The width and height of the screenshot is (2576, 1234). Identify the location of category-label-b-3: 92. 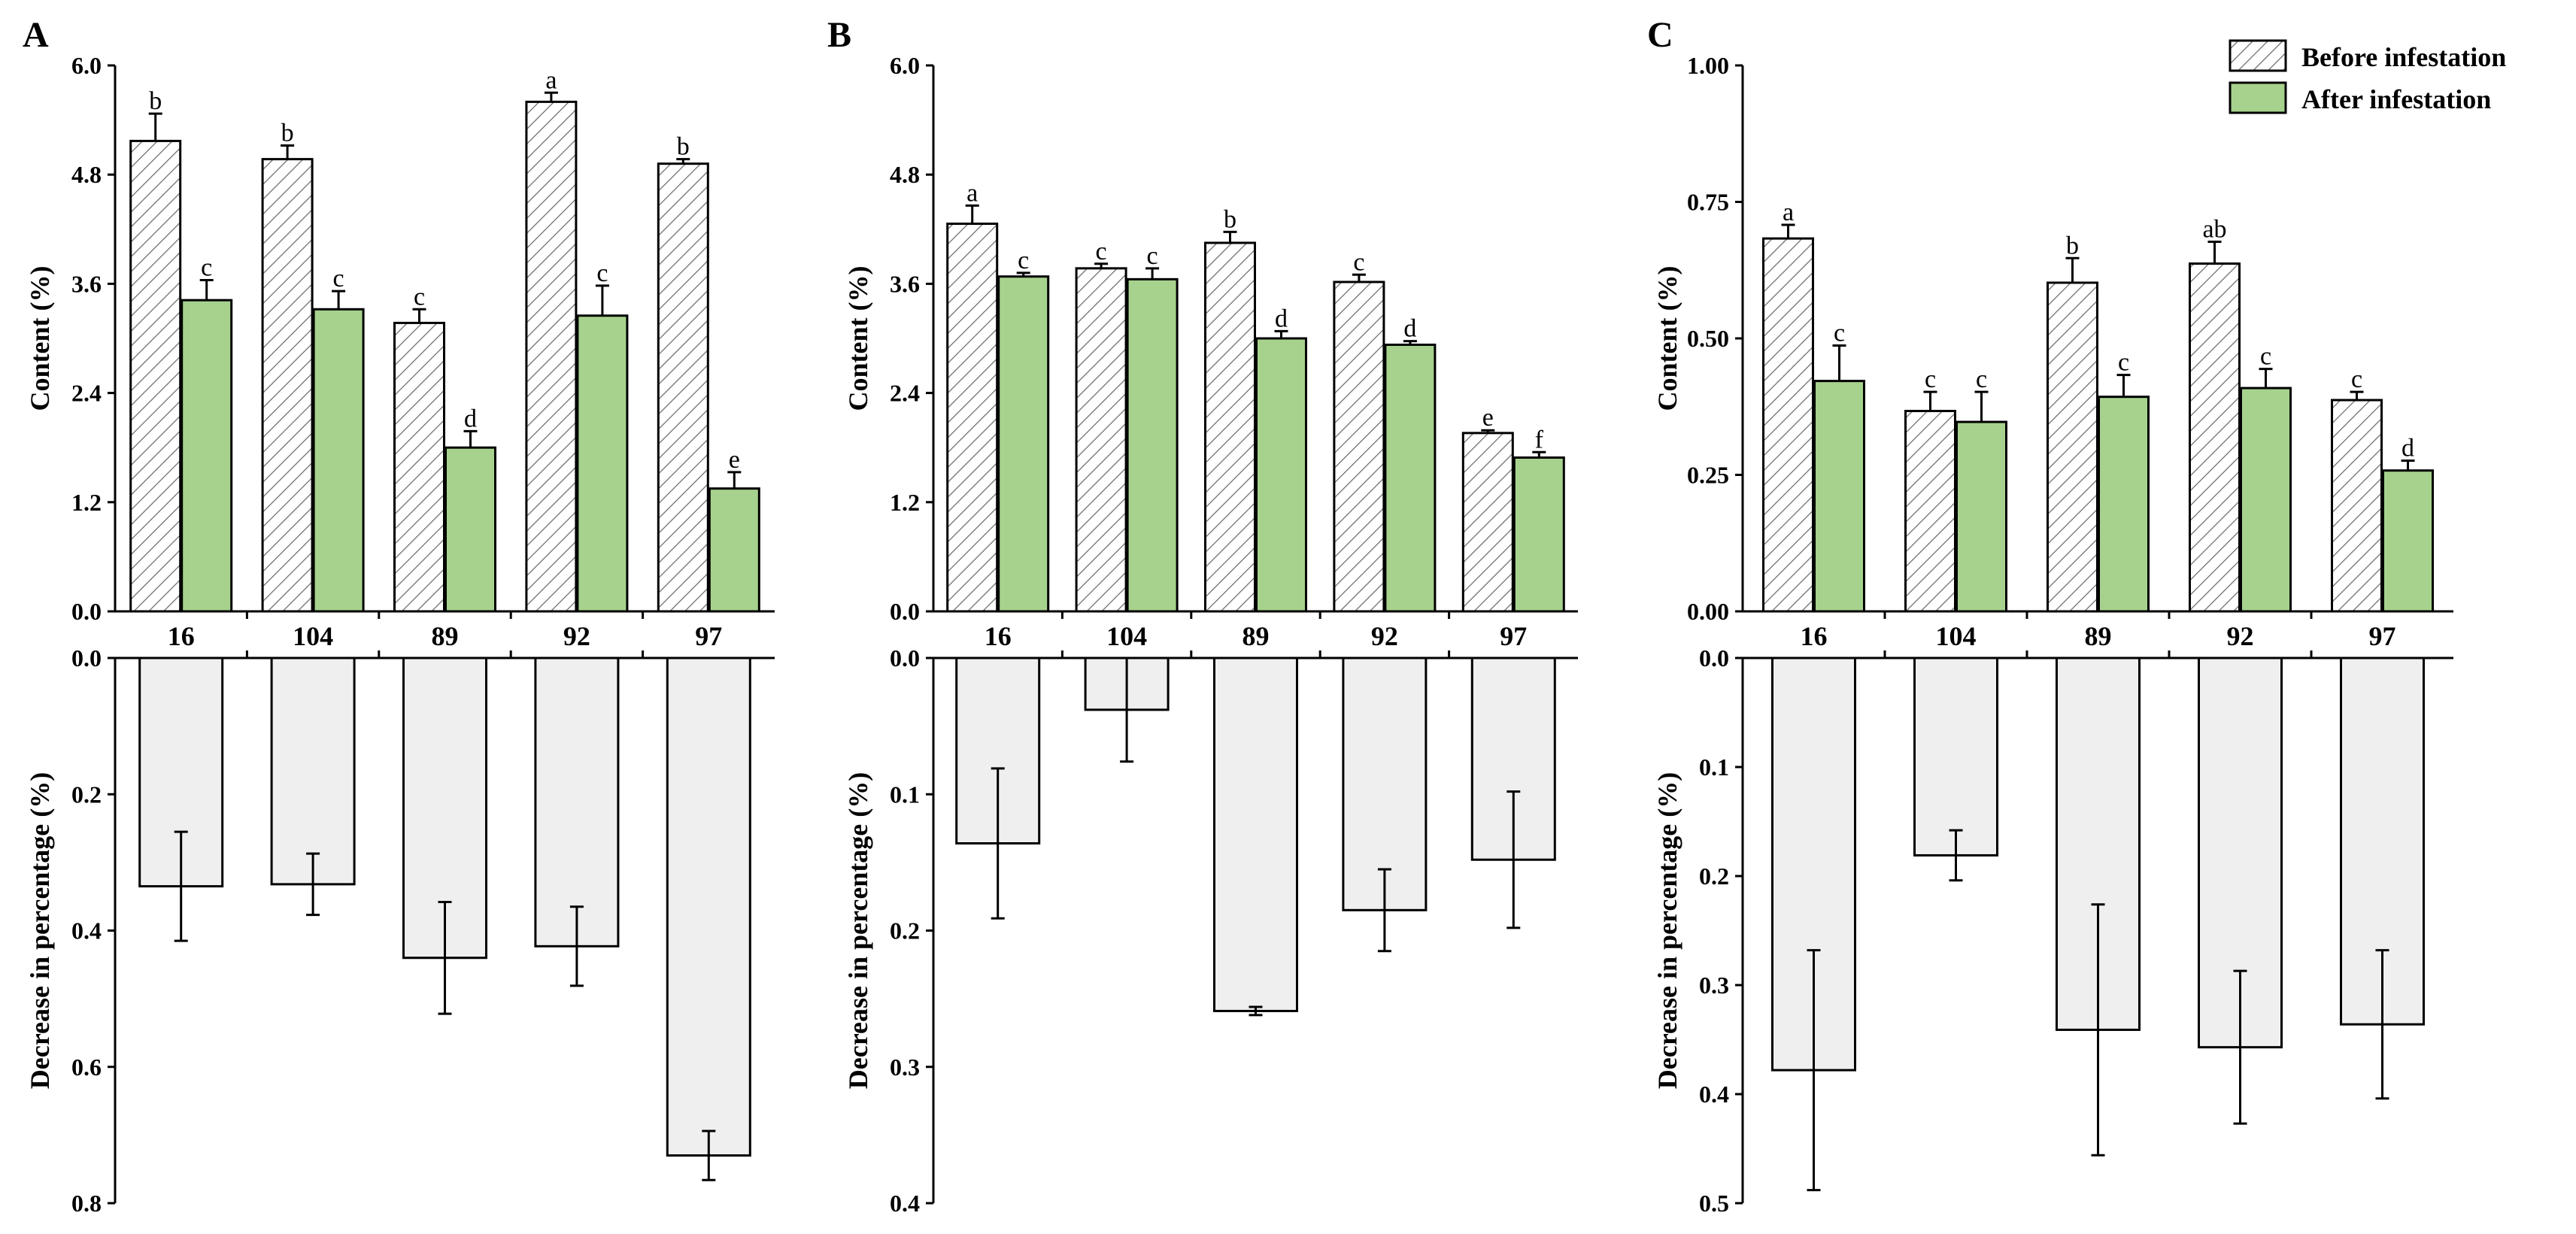
(1384, 636).